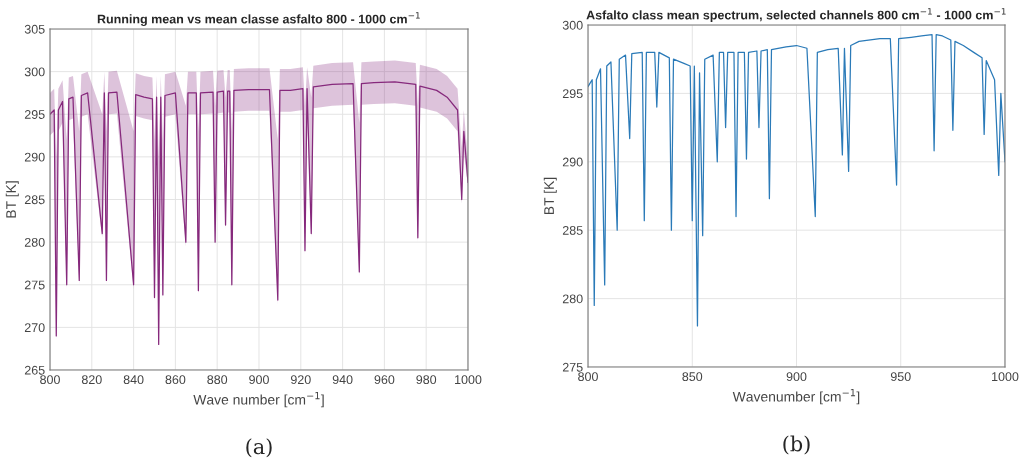  I want to click on x-tick-label: 940, so click(342, 380).